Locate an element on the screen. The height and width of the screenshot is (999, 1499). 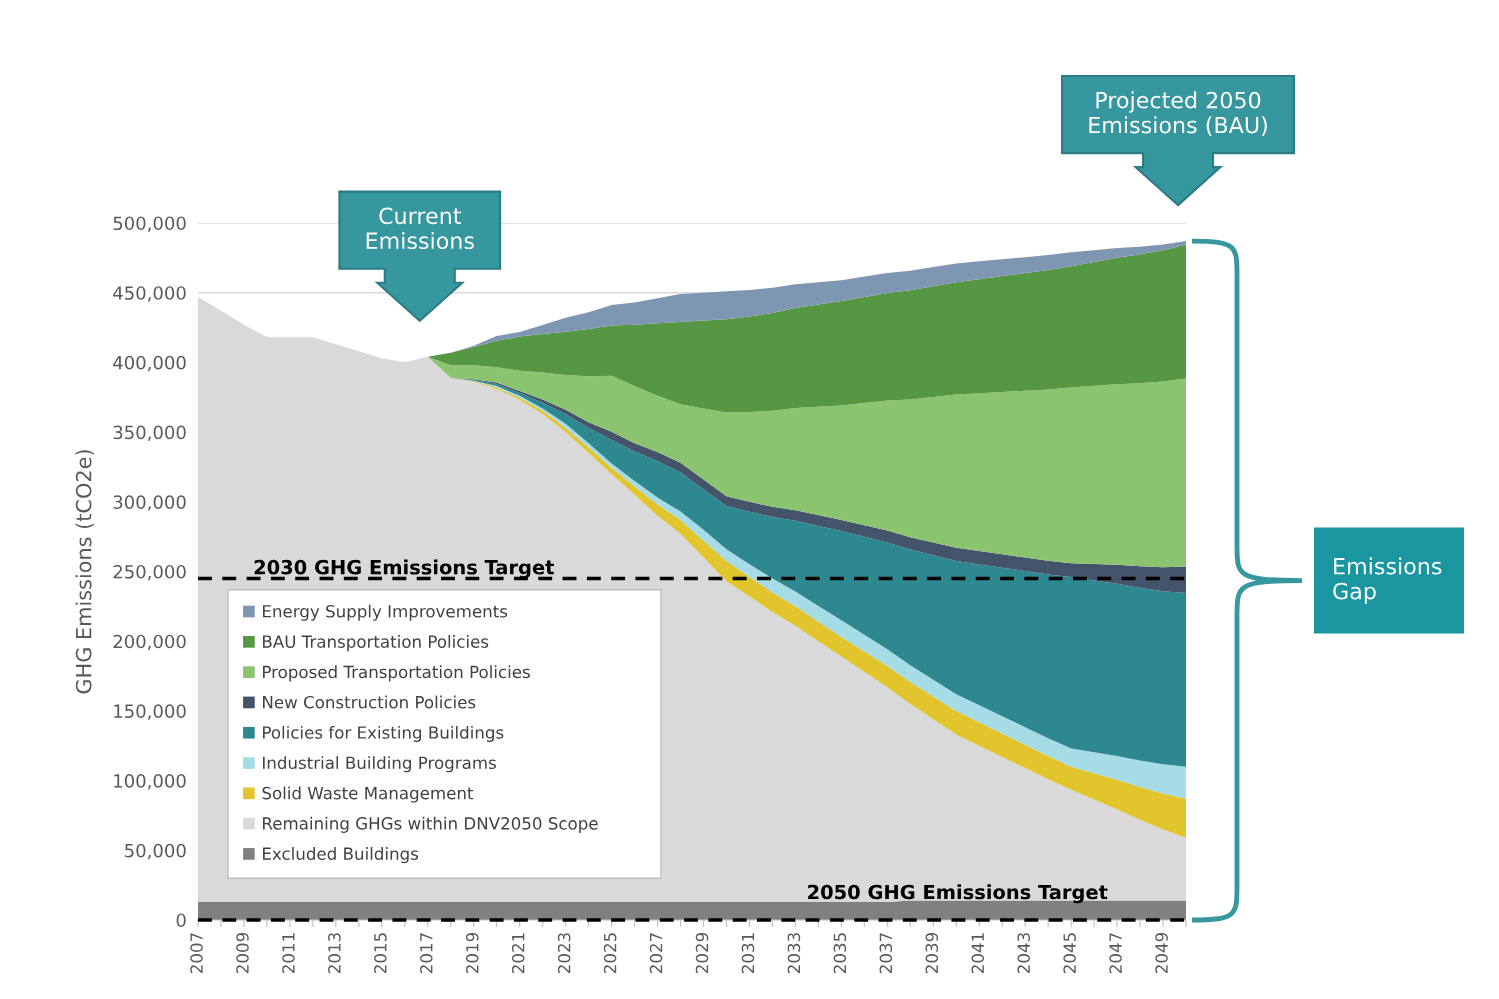
y-tick-label: 250,000 is located at coordinates (149, 572).